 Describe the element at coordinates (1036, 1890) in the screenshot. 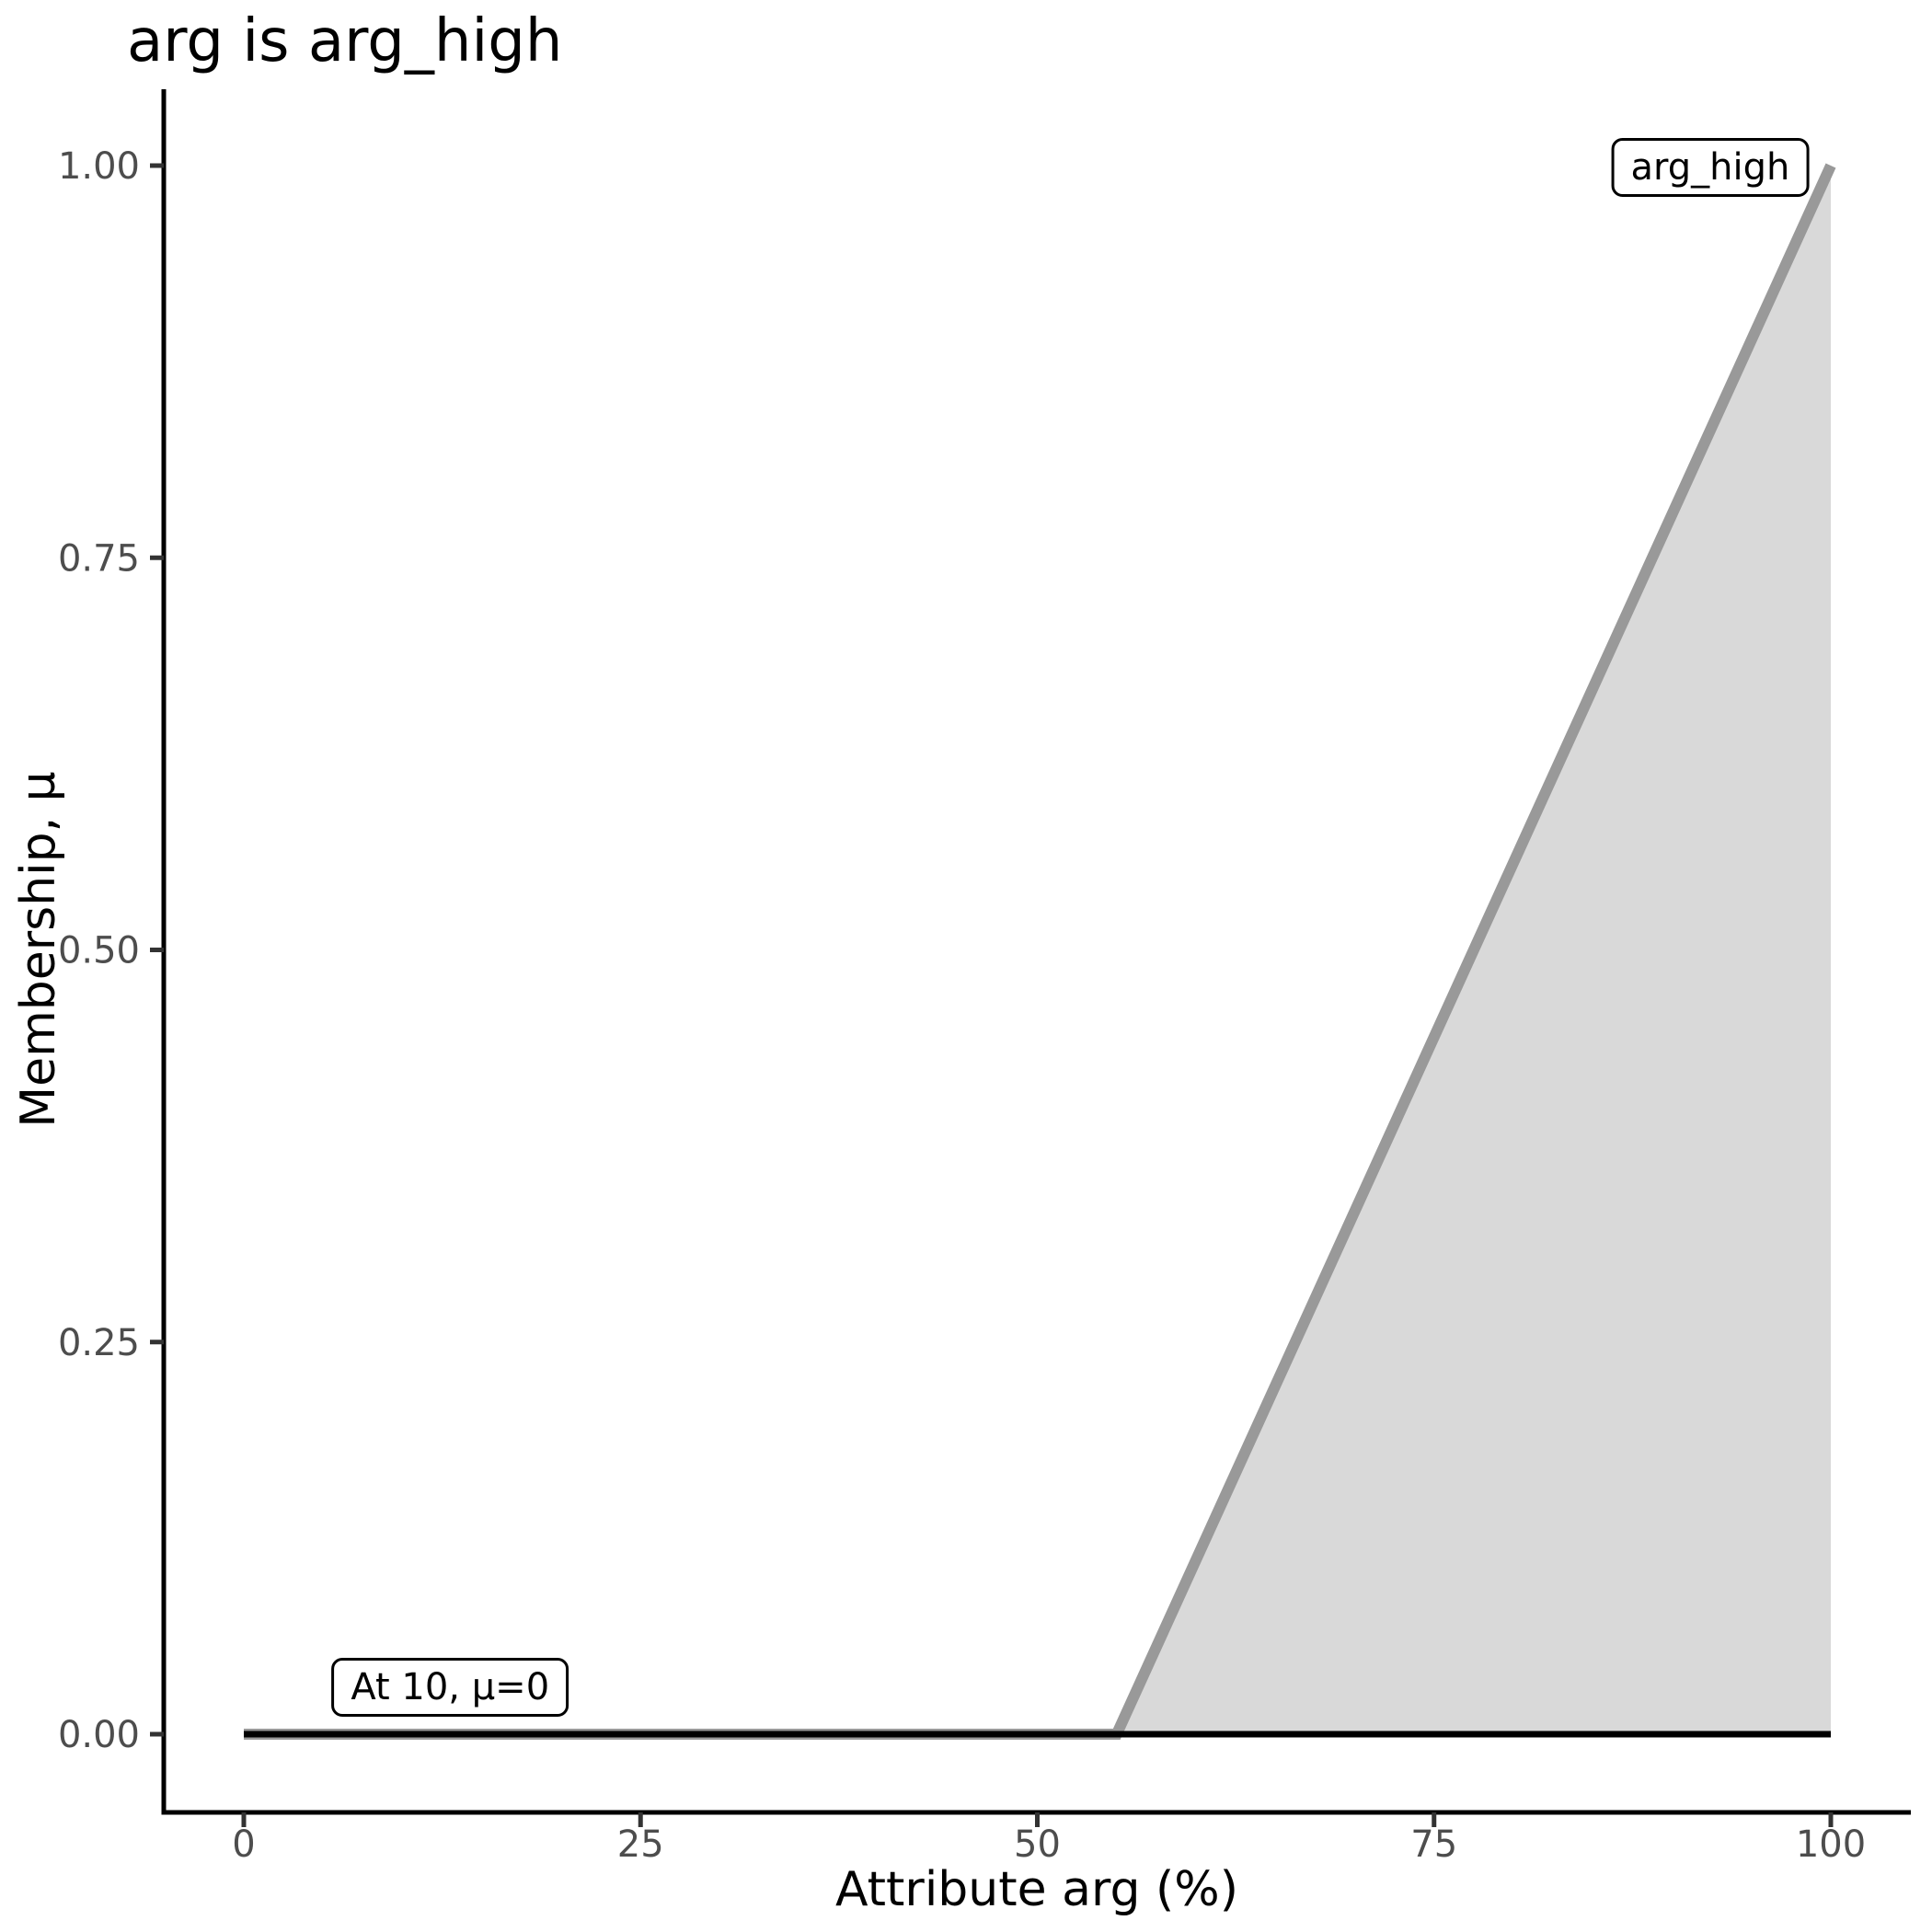

I see `x-axis-title: Attribute arg (%)` at that location.